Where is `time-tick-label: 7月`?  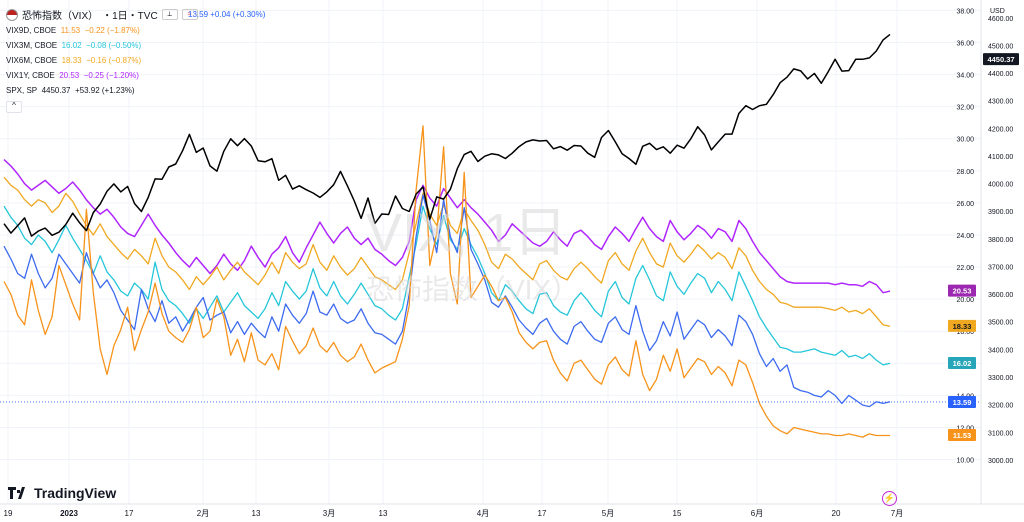 time-tick-label: 7月 is located at coordinates (897, 513).